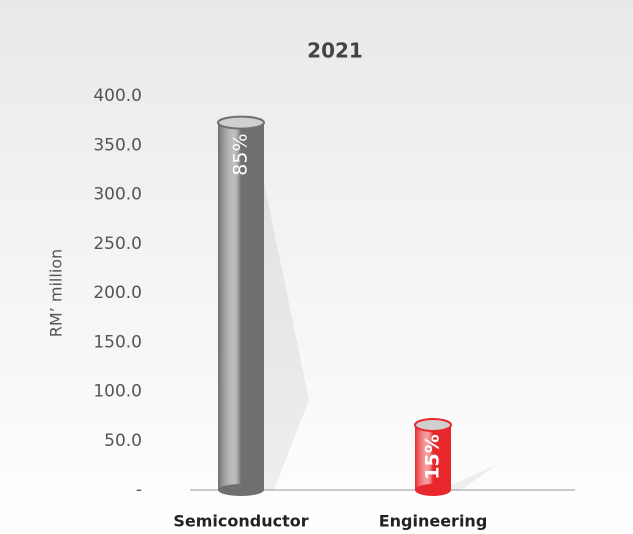 This screenshot has width=633, height=534. What do you see at coordinates (123, 441) in the screenshot?
I see `y-tick-label: 50.0` at bounding box center [123, 441].